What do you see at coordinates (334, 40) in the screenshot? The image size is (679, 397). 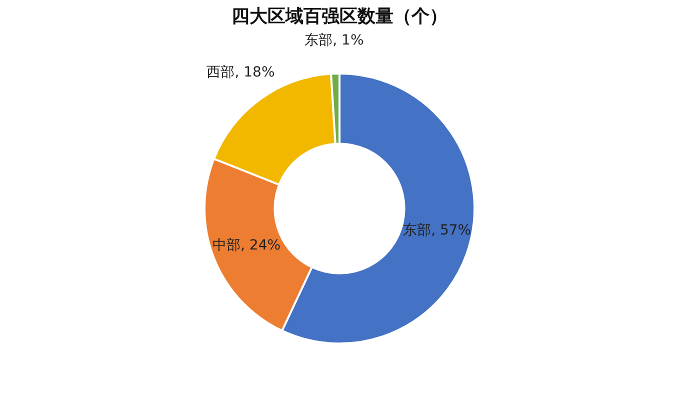 I see `slice-label: 东部, 1%` at bounding box center [334, 40].